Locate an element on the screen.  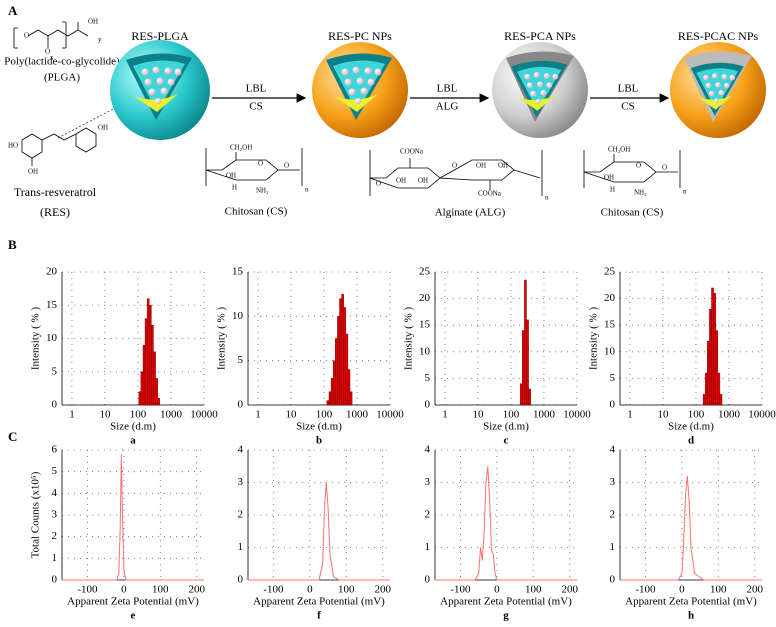
panel-label: B is located at coordinates (12, 244).